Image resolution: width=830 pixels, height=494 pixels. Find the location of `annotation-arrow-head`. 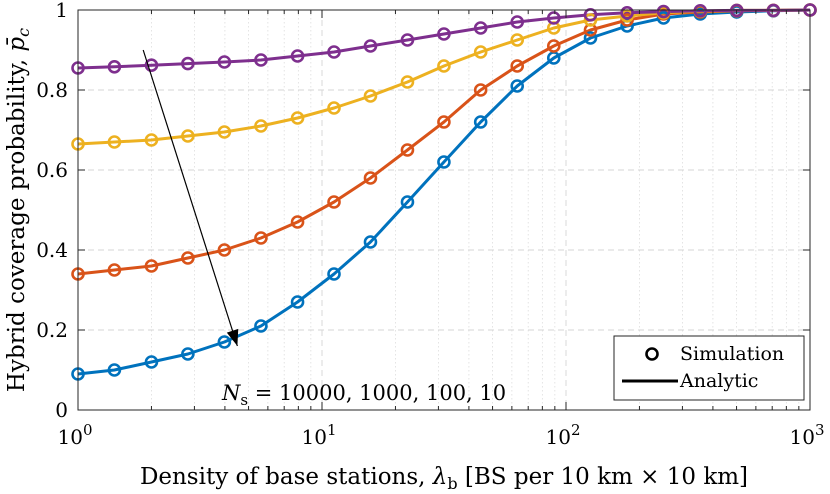

annotation-arrow-head is located at coordinates (232, 337).